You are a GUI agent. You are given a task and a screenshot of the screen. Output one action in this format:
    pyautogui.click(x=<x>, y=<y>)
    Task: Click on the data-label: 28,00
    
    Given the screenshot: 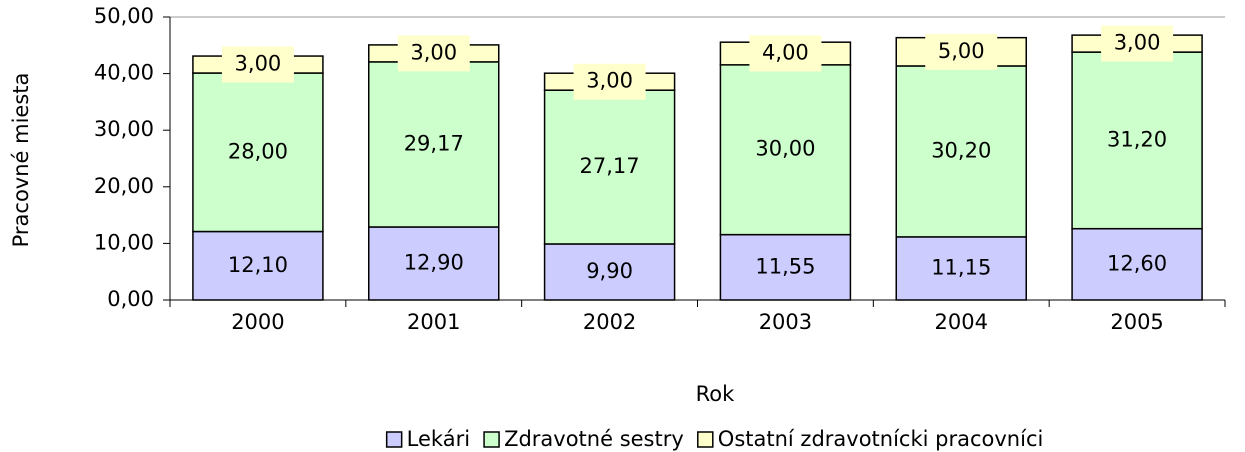 What is the action you would take?
    pyautogui.click(x=258, y=151)
    